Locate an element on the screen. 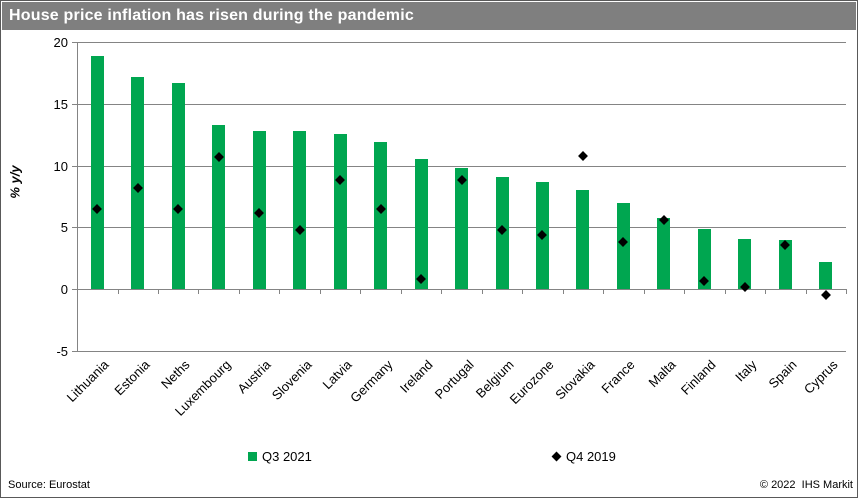  y-axis-line is located at coordinates (77, 196).